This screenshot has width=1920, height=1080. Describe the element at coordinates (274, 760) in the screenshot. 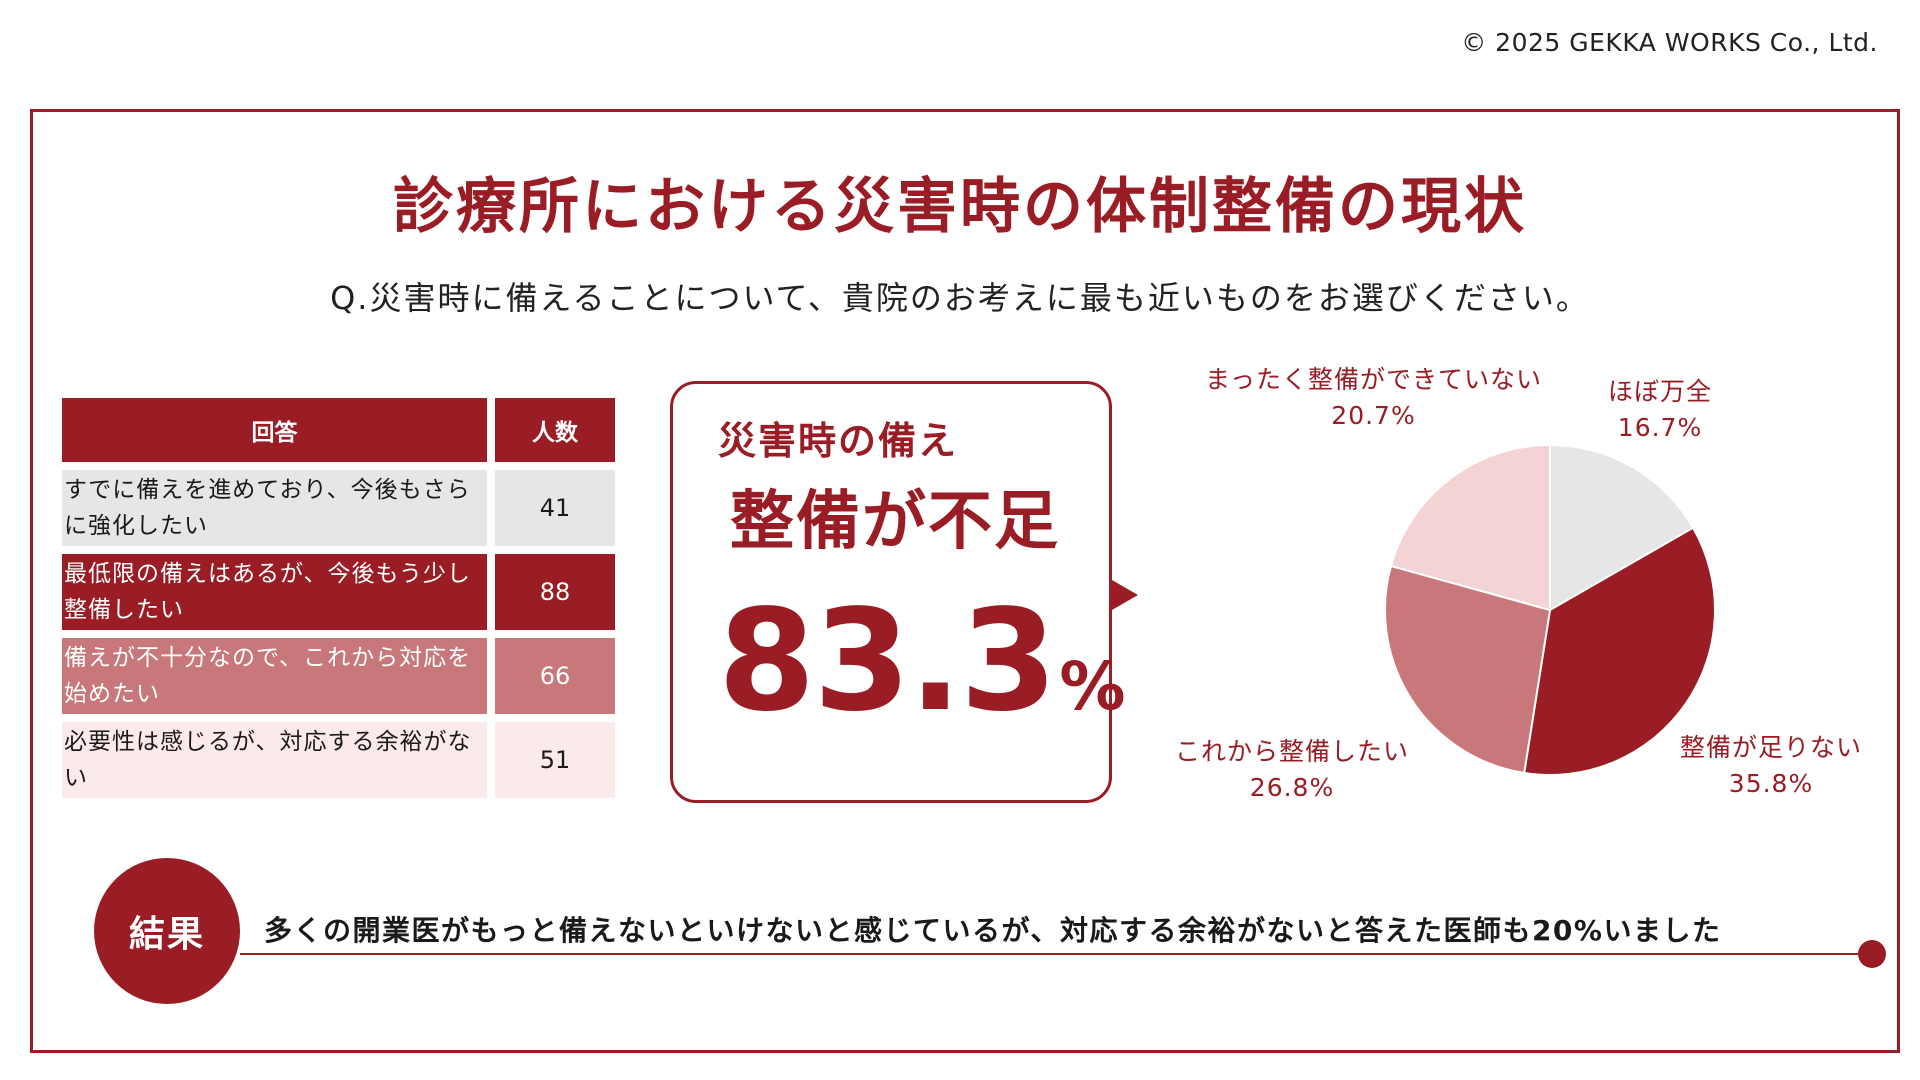

I see `table-cell-answer: 必要性は感じるが、対応する余裕がない` at that location.